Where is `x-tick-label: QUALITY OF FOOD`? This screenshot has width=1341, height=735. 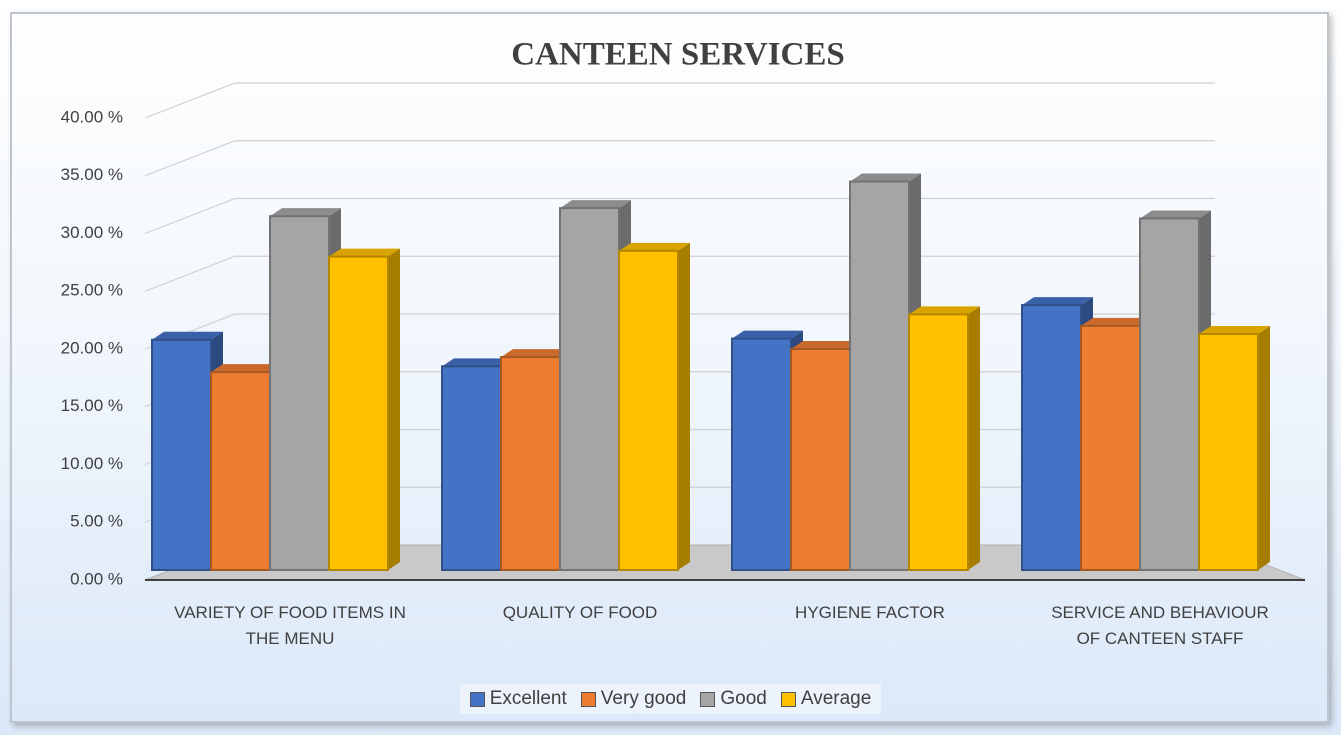
x-tick-label: QUALITY OF FOOD is located at coordinates (580, 612).